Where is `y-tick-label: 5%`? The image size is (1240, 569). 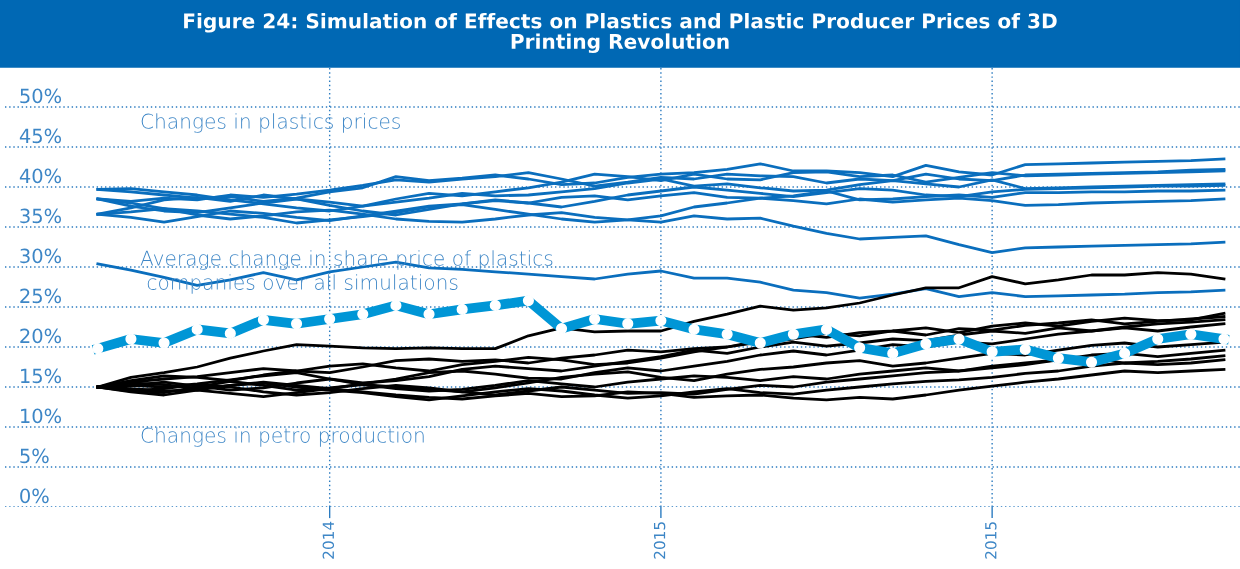
y-tick-label: 5% is located at coordinates (34, 456).